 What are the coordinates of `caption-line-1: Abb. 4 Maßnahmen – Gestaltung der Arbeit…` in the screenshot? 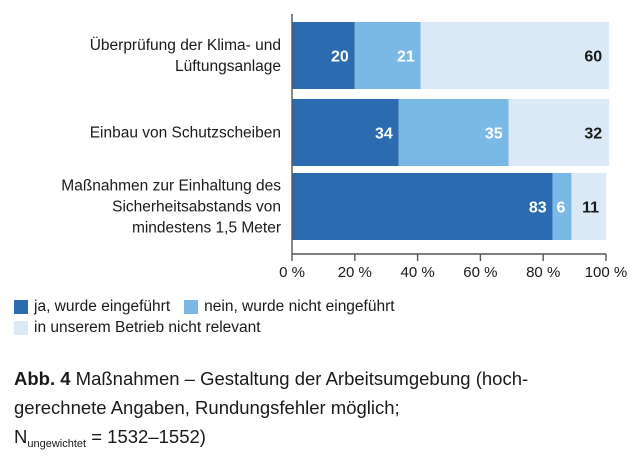 It's located at (314, 378).